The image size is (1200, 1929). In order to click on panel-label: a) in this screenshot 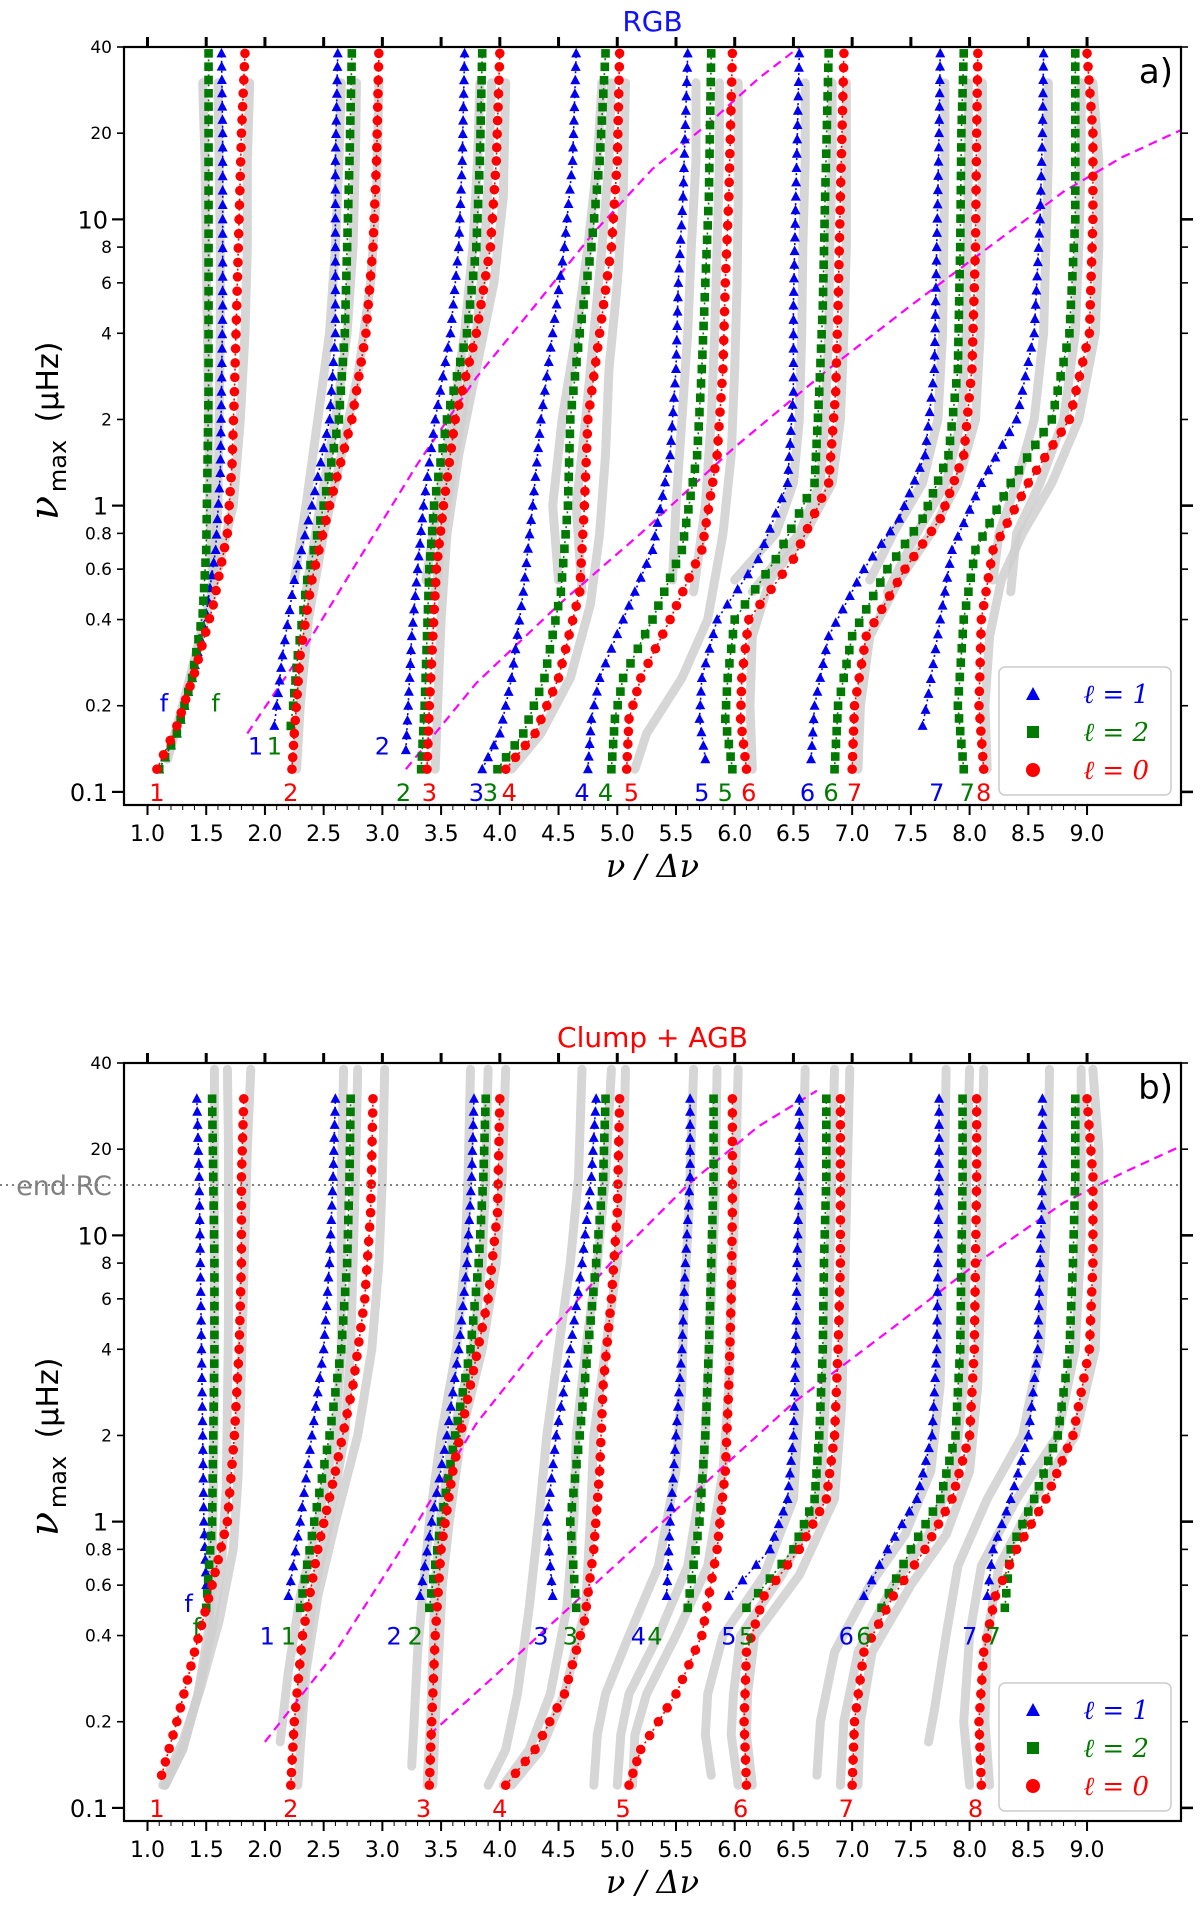, I will do `click(1156, 72)`.